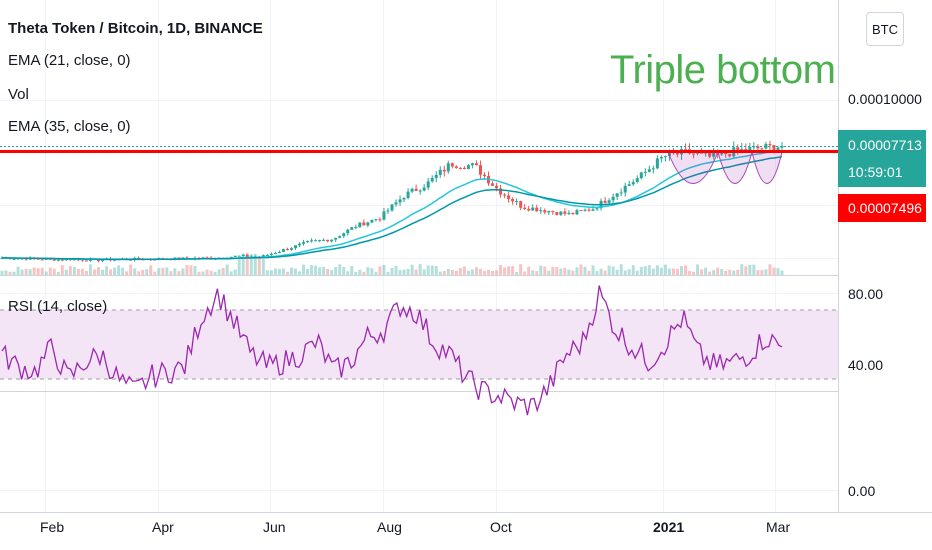 The image size is (932, 550). Describe the element at coordinates (18, 94) in the screenshot. I see `indicator-vol: Vol` at that location.